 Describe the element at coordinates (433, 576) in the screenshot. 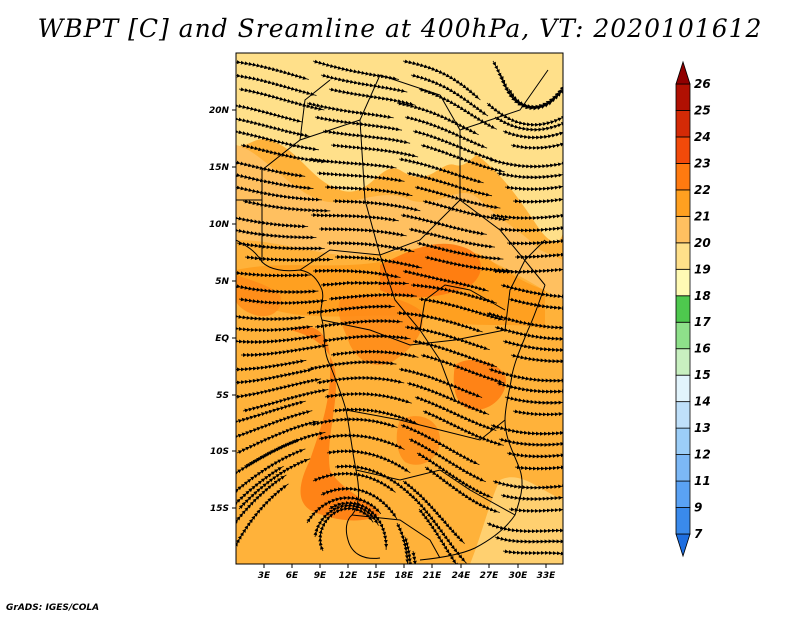

I see `lon-label-21e: 21E` at that location.